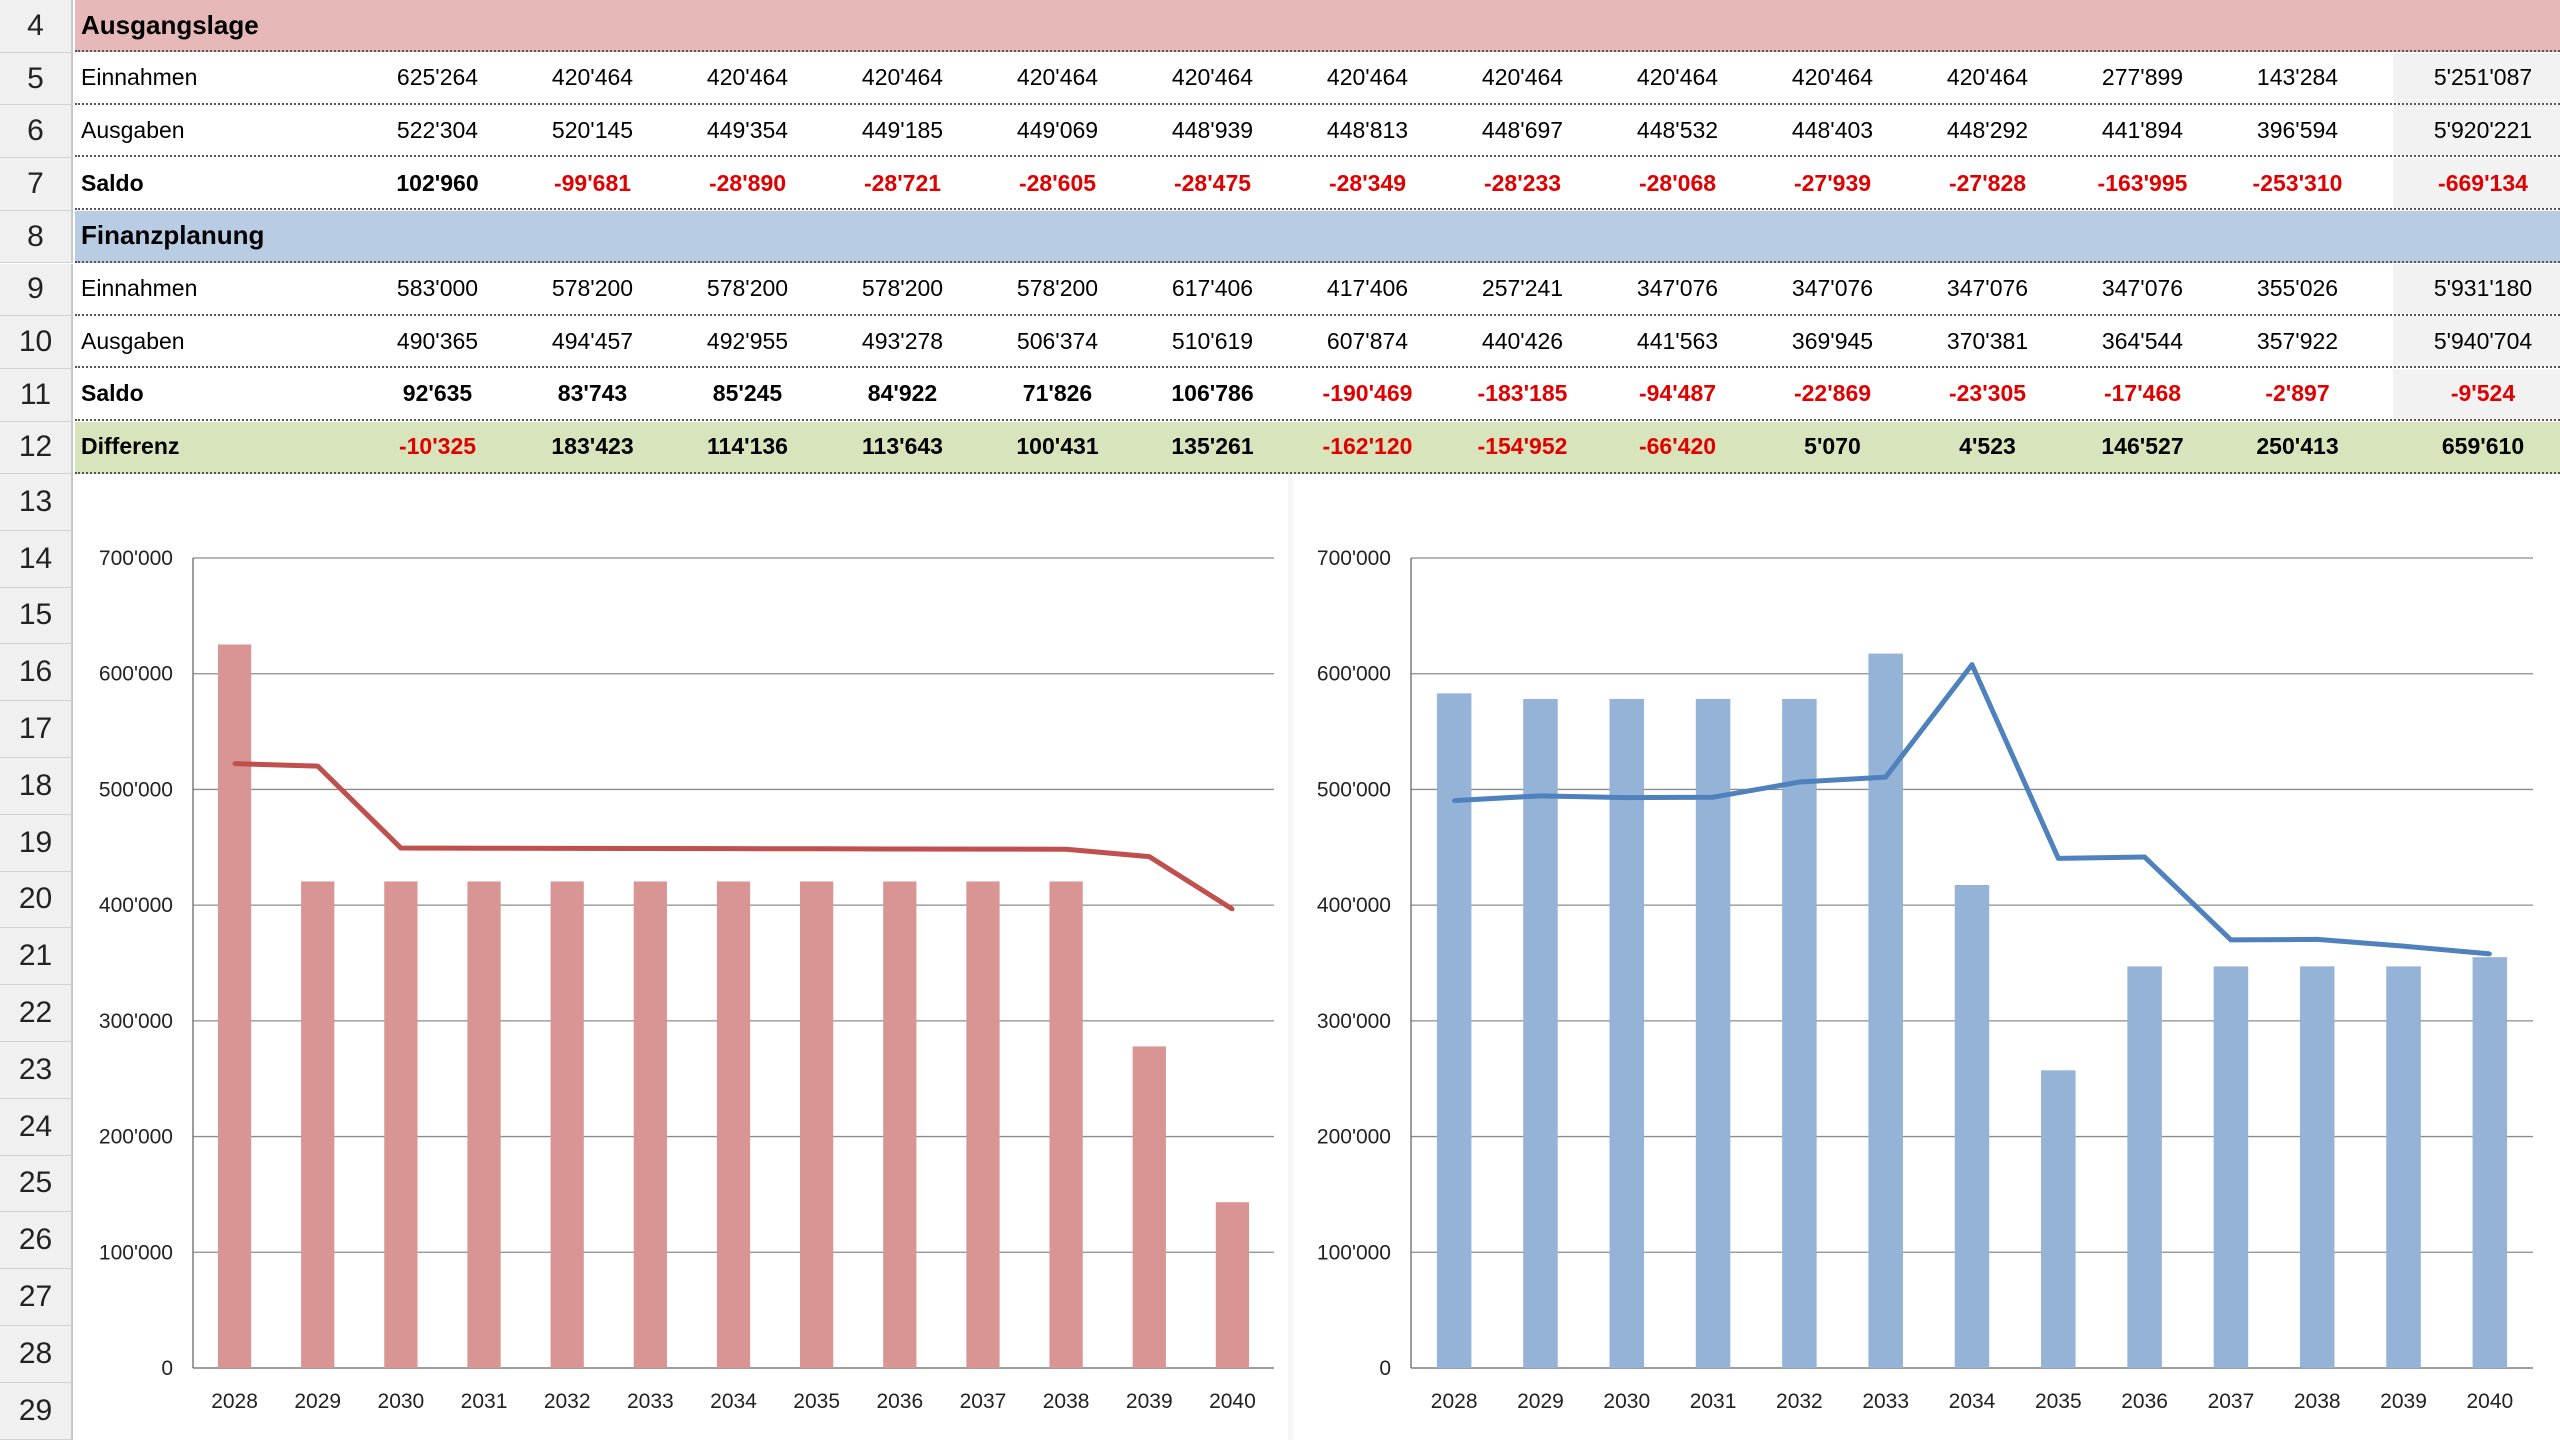 This screenshot has height=1446, width=2560. What do you see at coordinates (36, 395) in the screenshot?
I see `row-header: 11` at bounding box center [36, 395].